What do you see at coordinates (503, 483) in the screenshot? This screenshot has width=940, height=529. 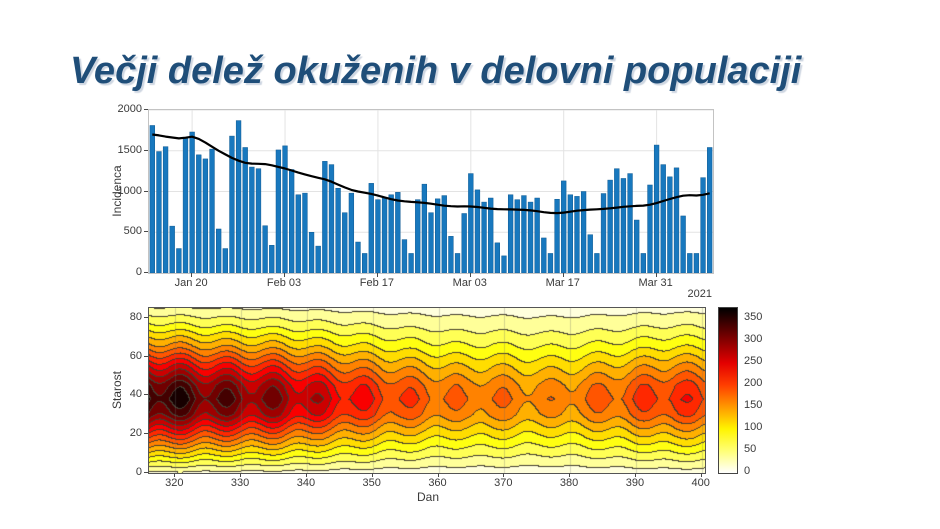 I see `contour-xtick-label: 370` at bounding box center [503, 483].